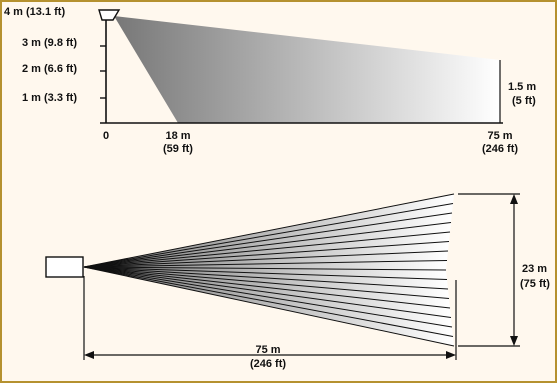 The height and width of the screenshot is (383, 557). I want to click on far-distance-imperial: (246 ft), so click(500, 149).